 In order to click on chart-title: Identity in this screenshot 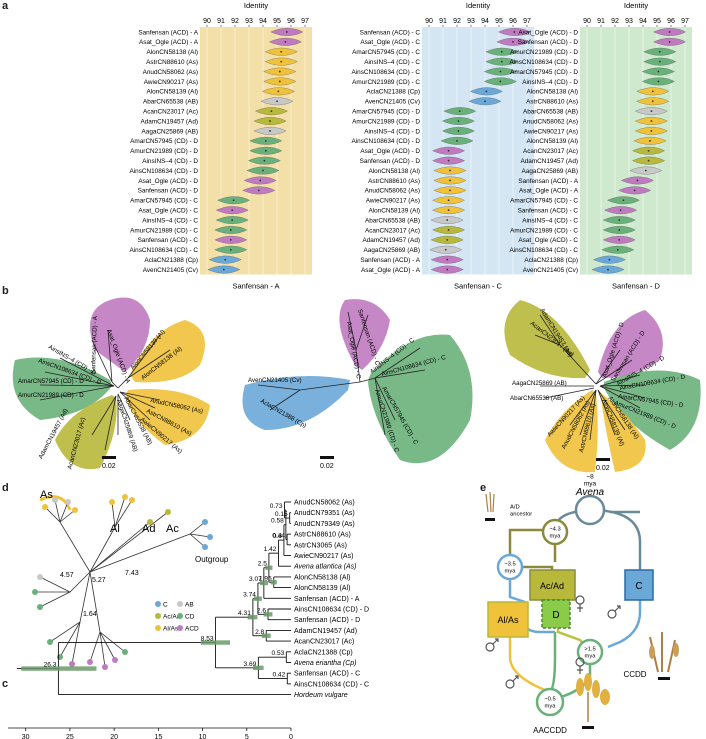, I will do `click(256, 5)`.